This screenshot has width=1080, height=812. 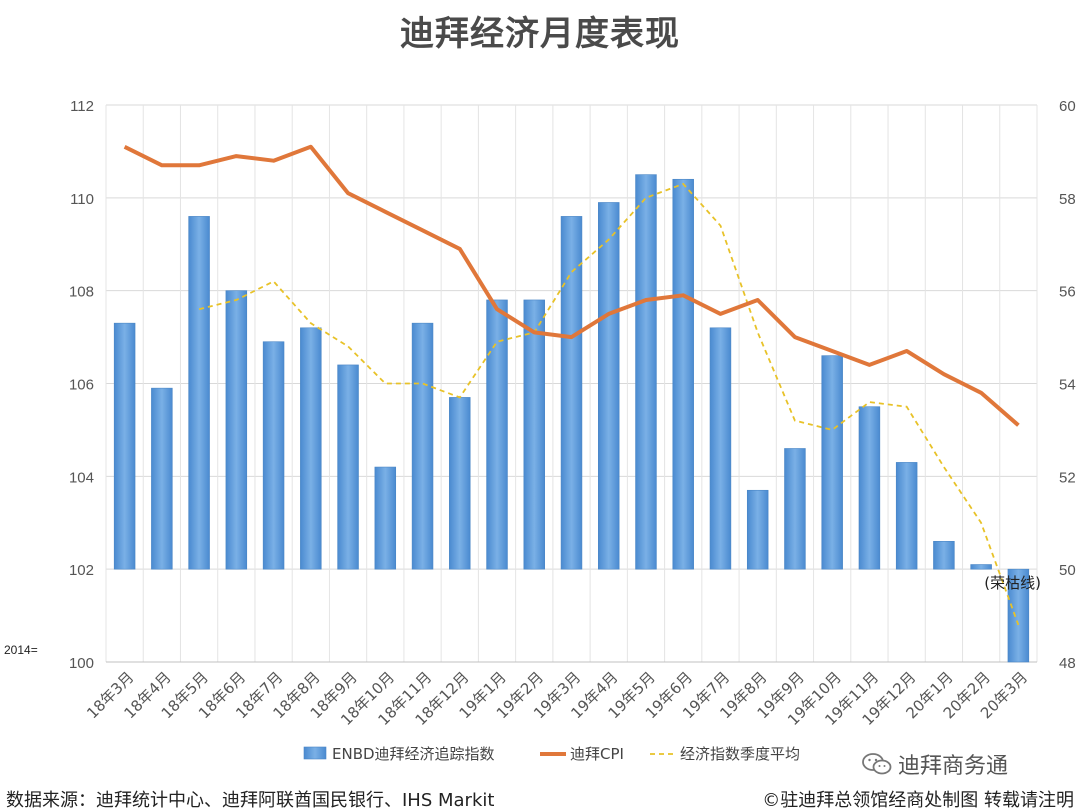 What do you see at coordinates (1067, 199) in the screenshot?
I see `right-tick-label: 58` at bounding box center [1067, 199].